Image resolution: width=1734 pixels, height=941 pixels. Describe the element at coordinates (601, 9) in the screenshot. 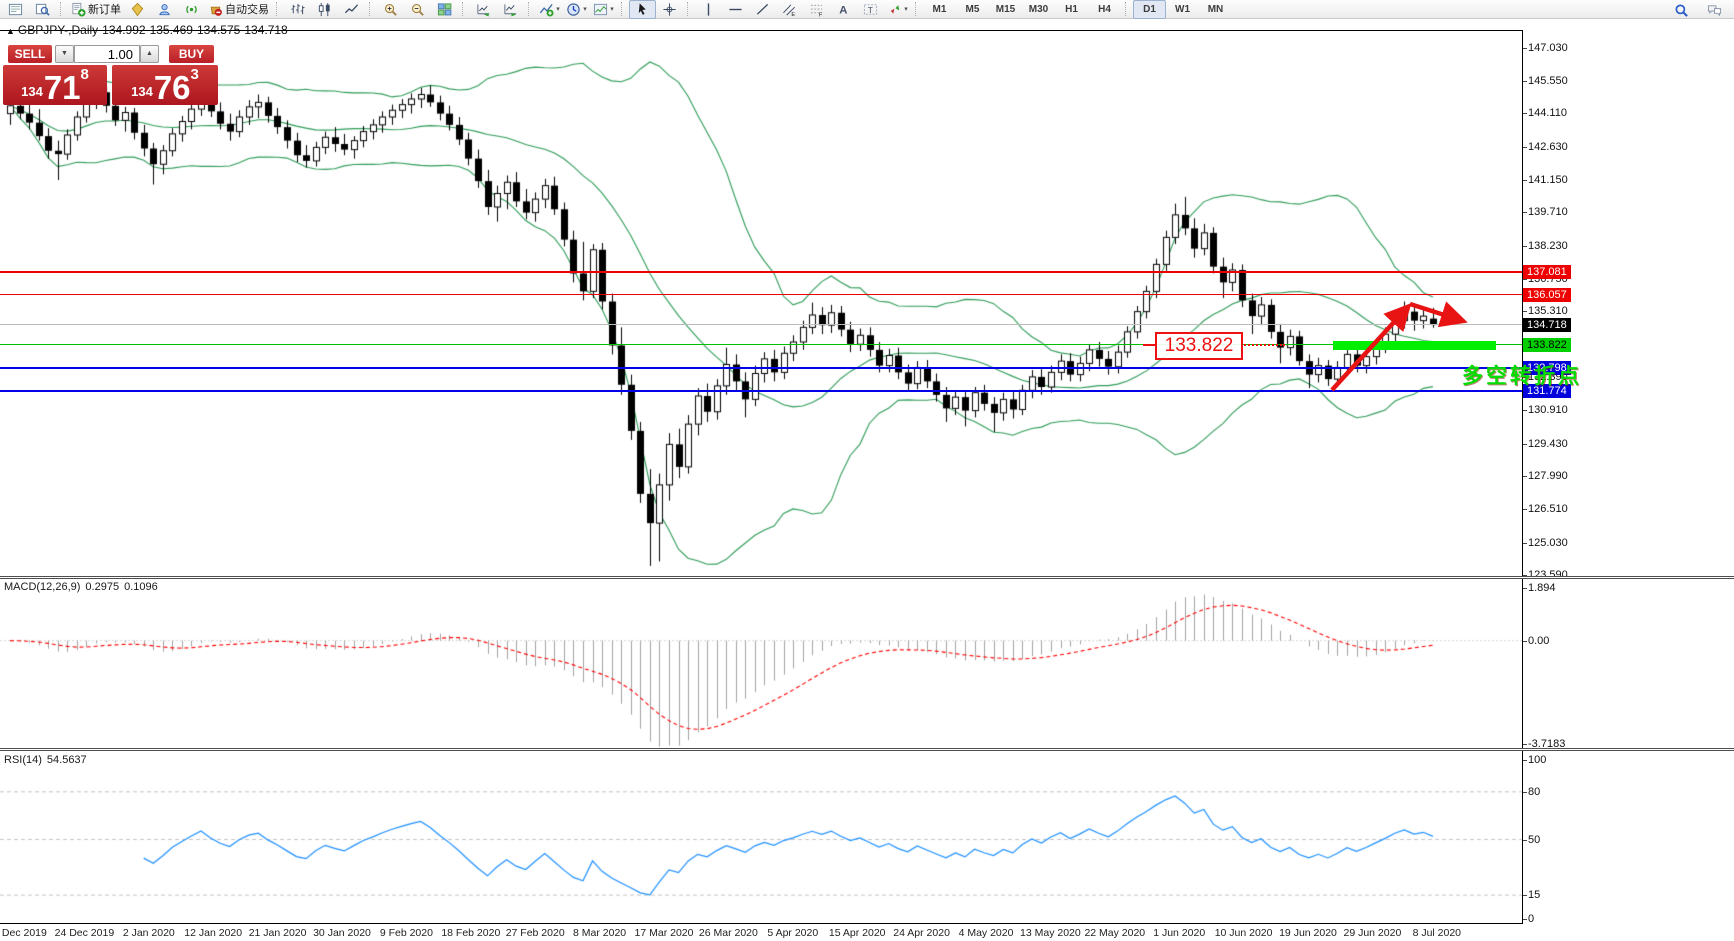

I see `templates-icon` at that location.